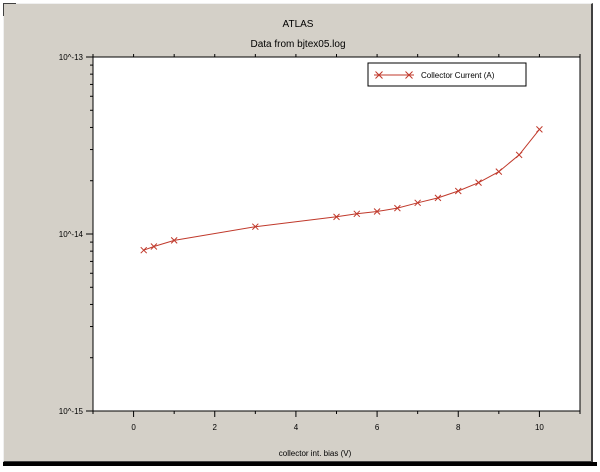 The image size is (600, 472). I want to click on chart-subtitle: Data from bjtex05.log, so click(297, 44).